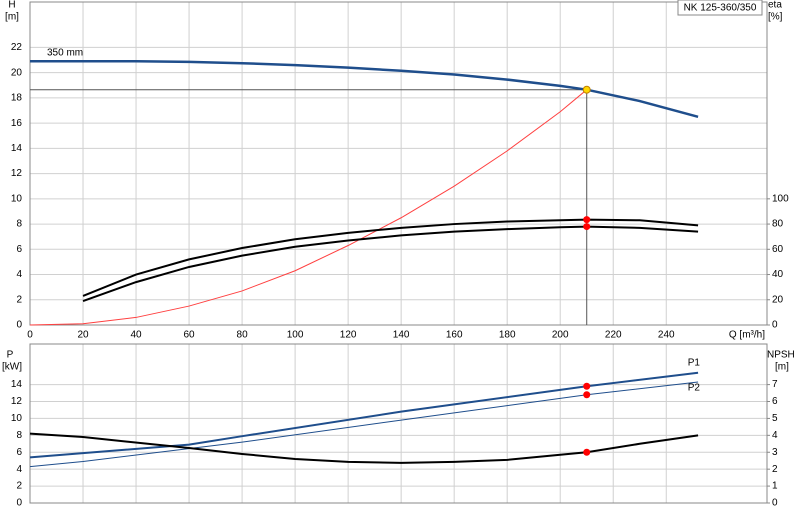 The height and width of the screenshot is (520, 800). Describe the element at coordinates (11, 5) in the screenshot. I see `y-axis-label: H` at that location.